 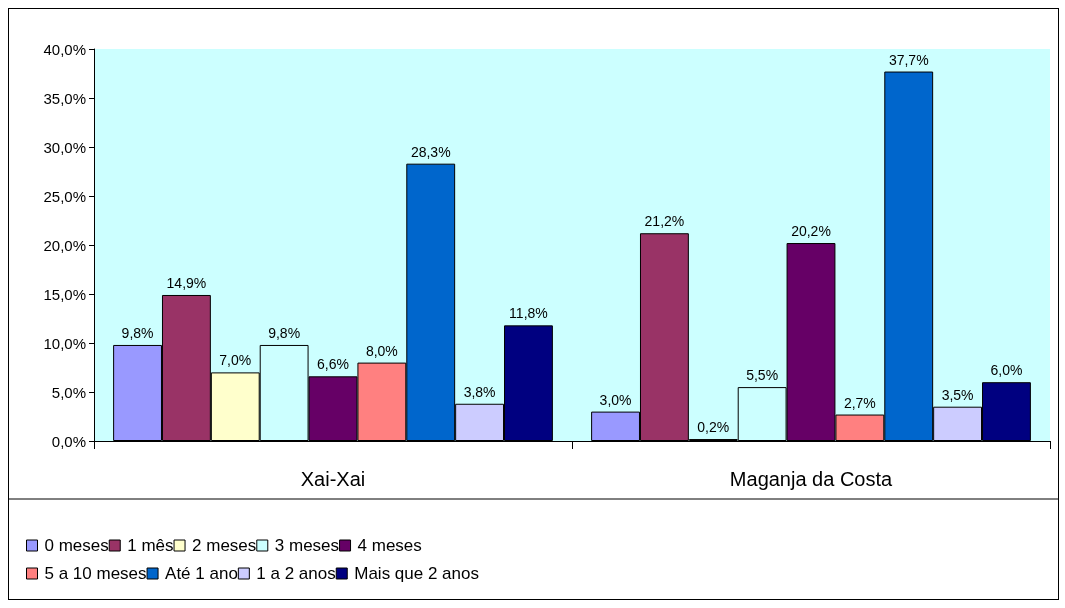 I want to click on data-label: 21,2%, so click(x=664, y=221).